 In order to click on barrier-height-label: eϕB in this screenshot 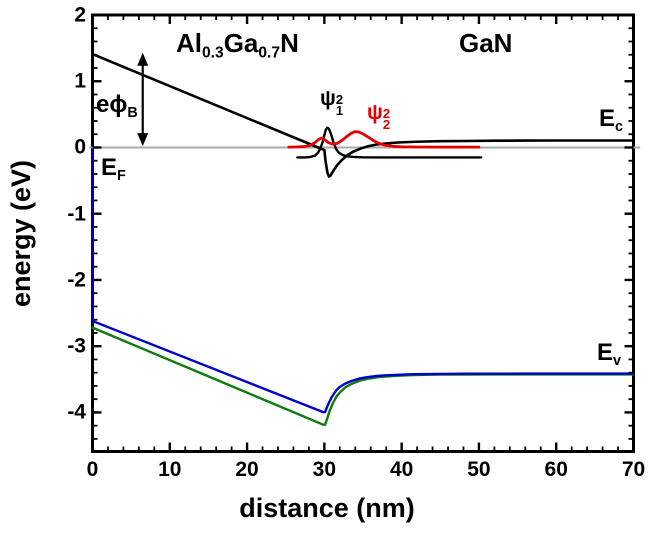, I will do `click(117, 106)`.